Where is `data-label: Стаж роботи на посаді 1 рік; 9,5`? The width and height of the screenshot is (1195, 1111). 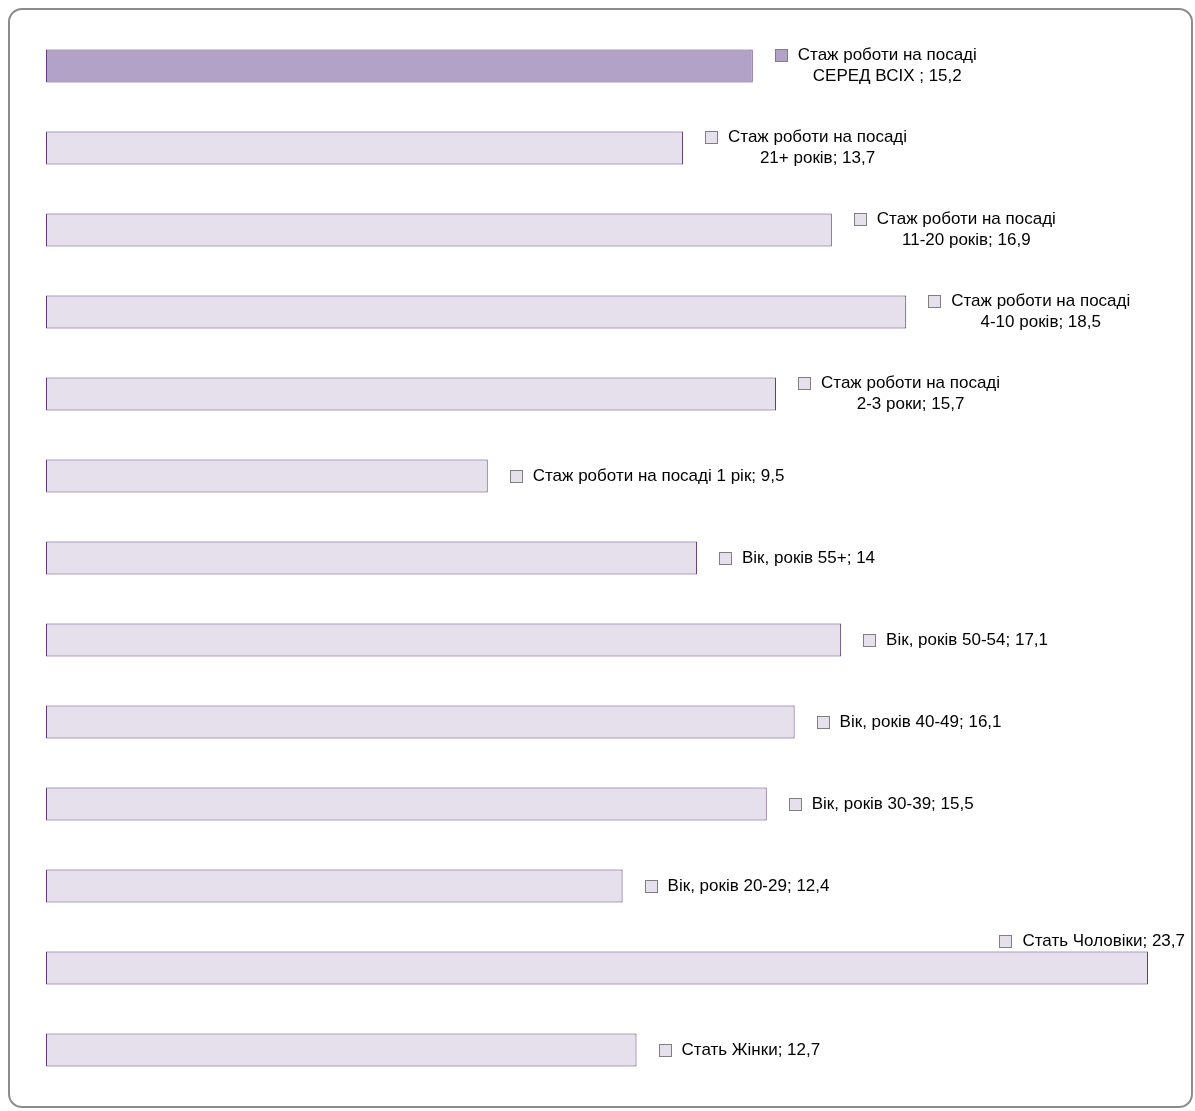 data-label: Стаж роботи на посаді 1 рік; 9,5 is located at coordinates (658, 475).